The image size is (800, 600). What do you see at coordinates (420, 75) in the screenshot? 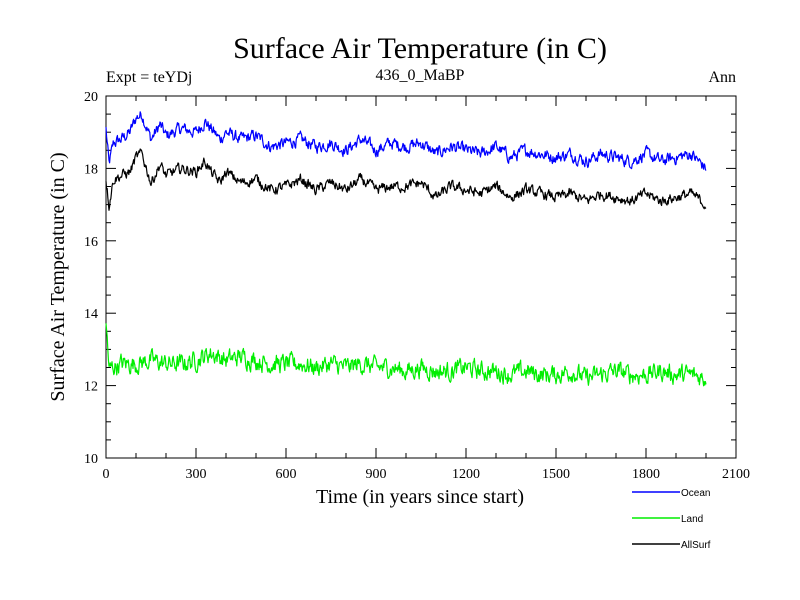
I see `chart-subtitle: 436_0_MaBP` at bounding box center [420, 75].